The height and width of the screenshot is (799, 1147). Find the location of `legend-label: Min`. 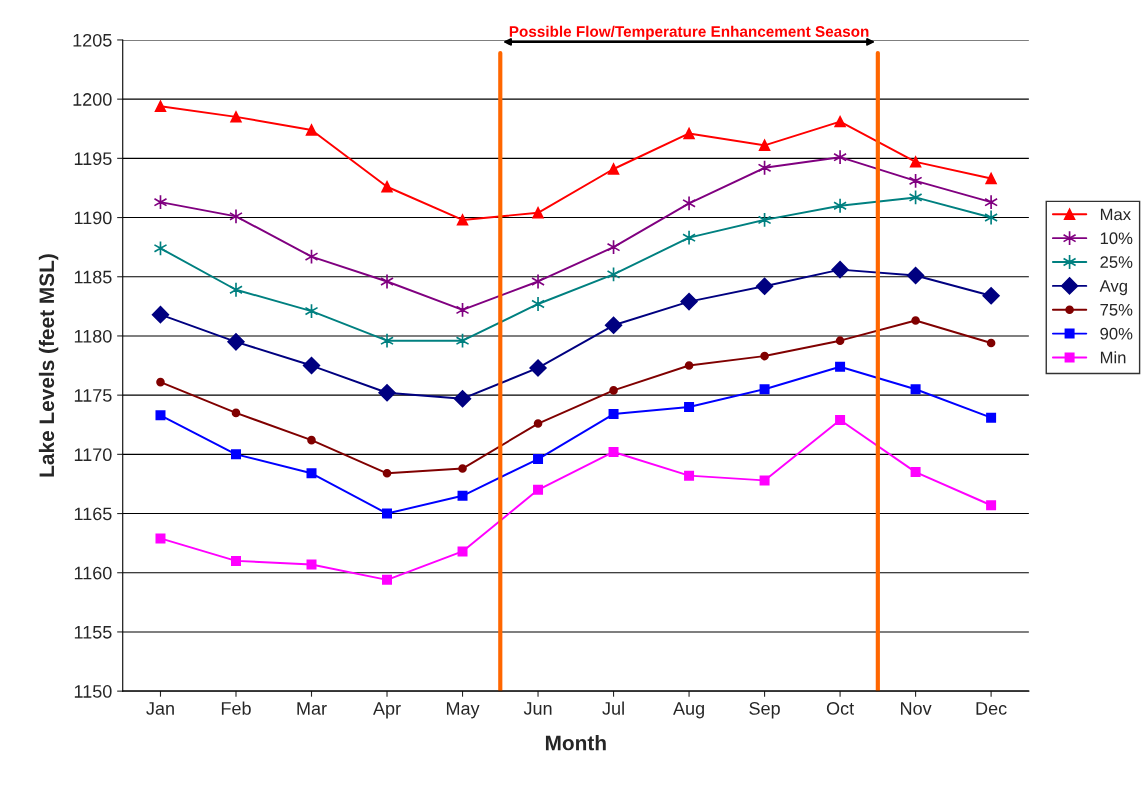

legend-label: Min is located at coordinates (1113, 357).